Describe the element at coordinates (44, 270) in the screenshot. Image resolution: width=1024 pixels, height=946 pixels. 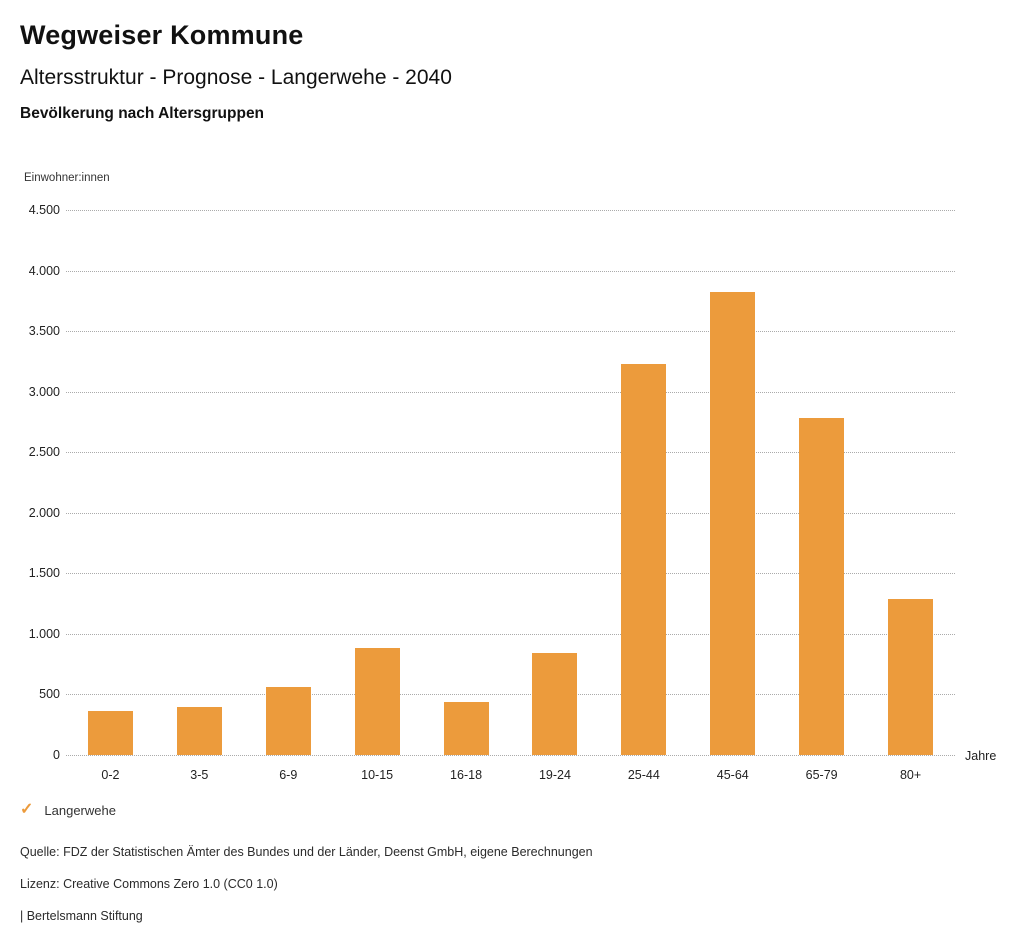
I see `y-tick-label: 4.000` at that location.